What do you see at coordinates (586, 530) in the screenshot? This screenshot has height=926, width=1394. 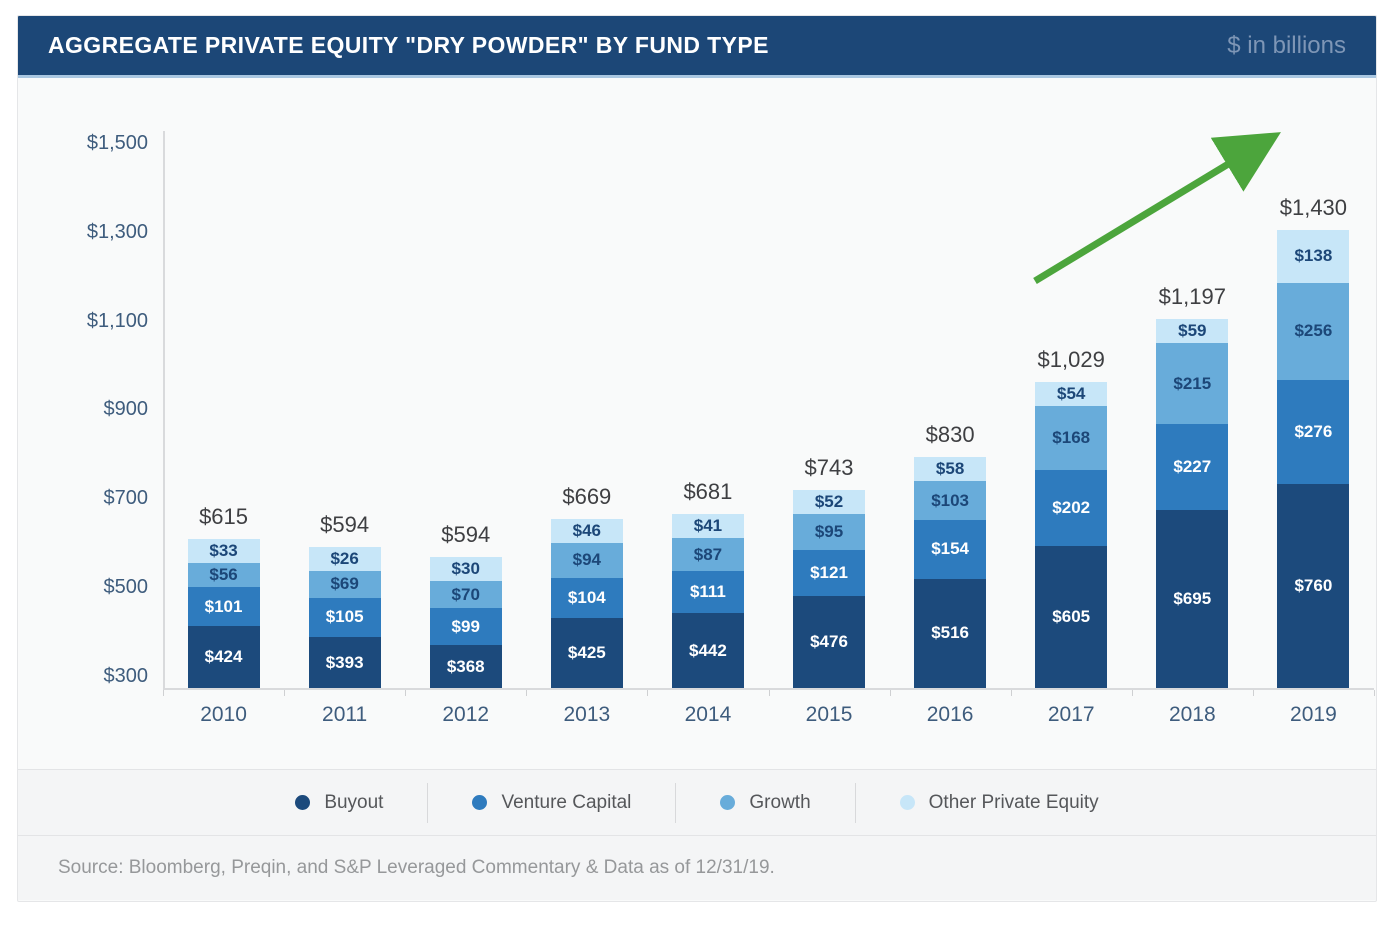 I see `bar-segment-other-private-equity: $46` at bounding box center [586, 530].